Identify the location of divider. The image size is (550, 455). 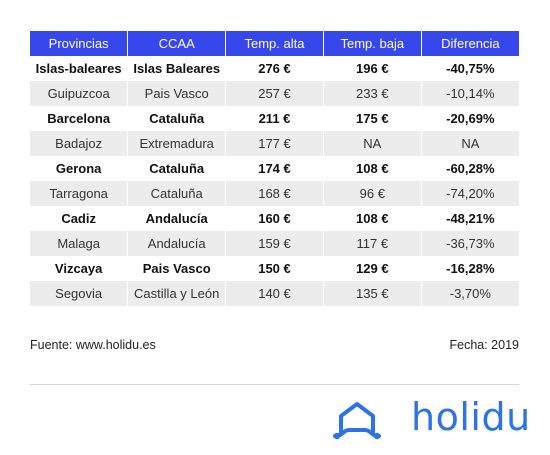
(274, 384).